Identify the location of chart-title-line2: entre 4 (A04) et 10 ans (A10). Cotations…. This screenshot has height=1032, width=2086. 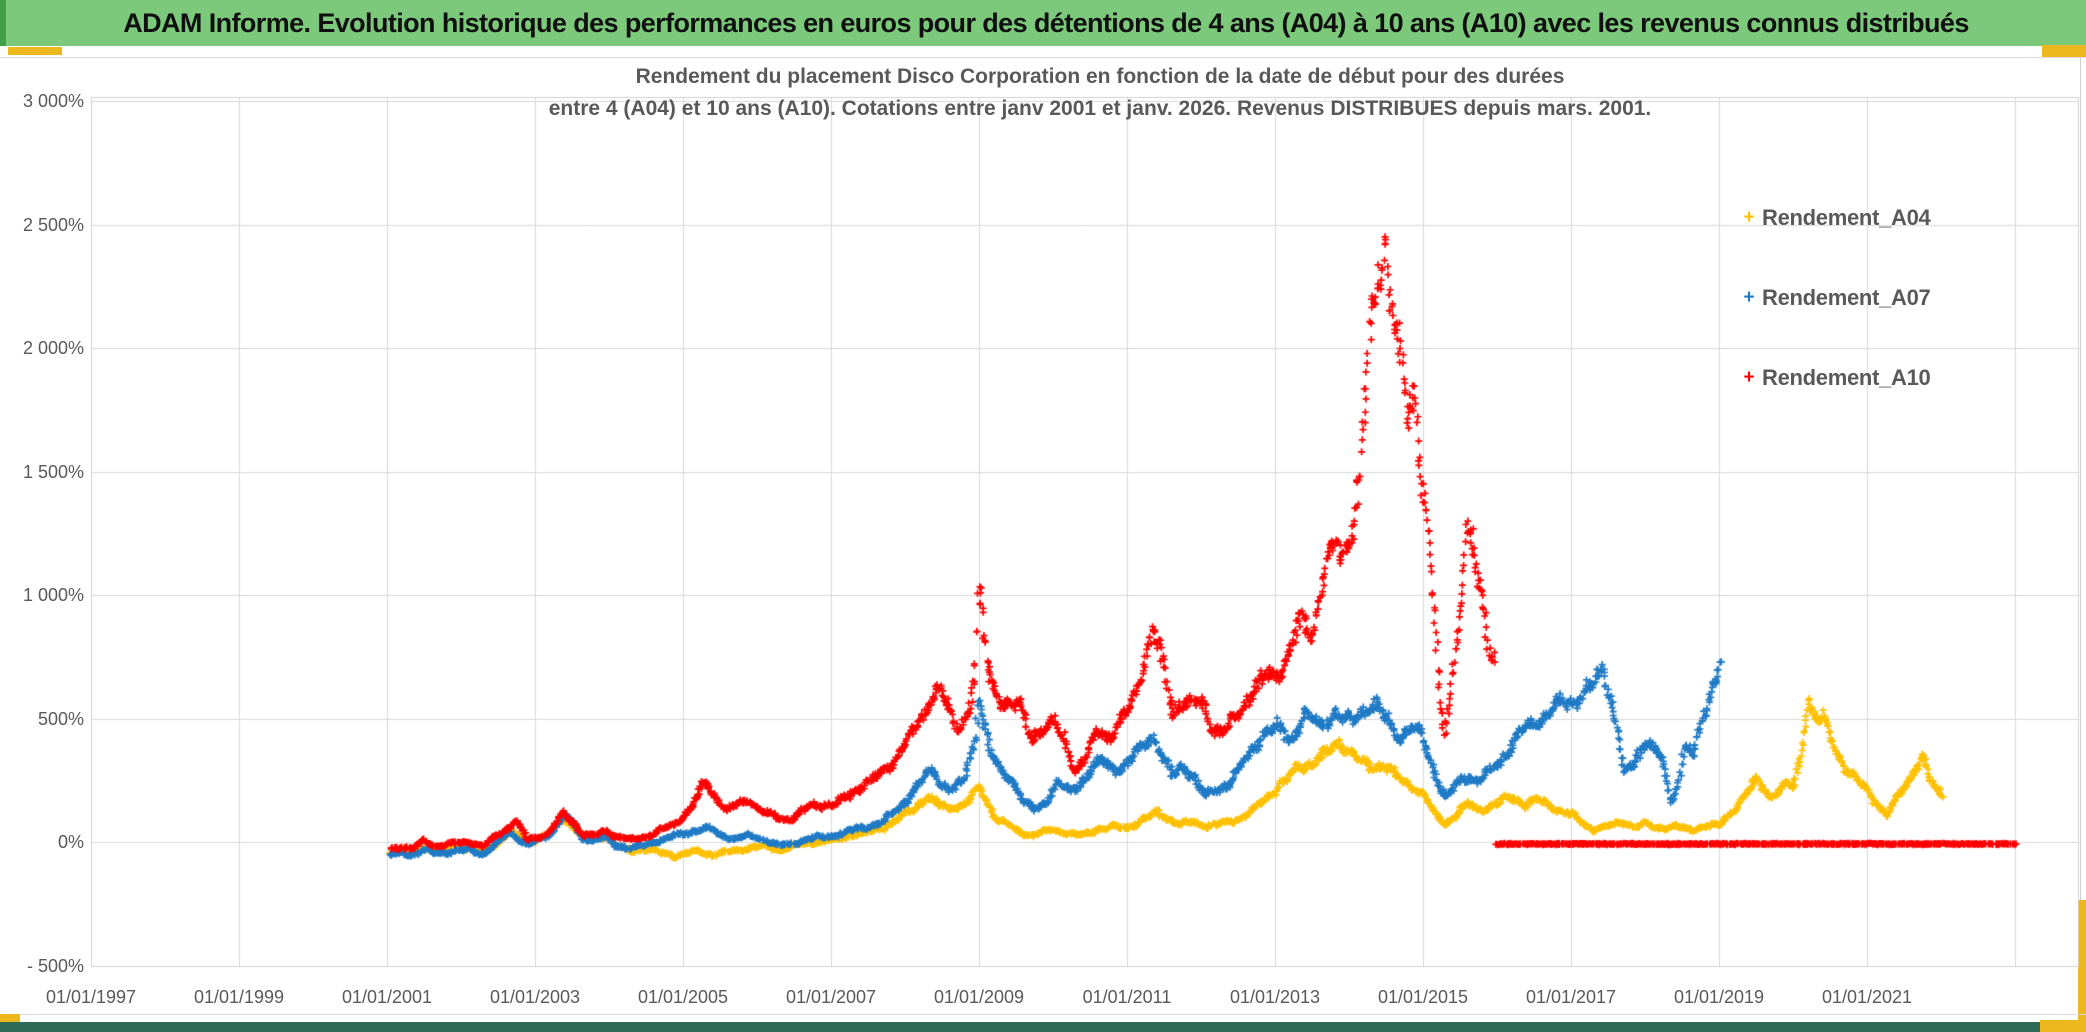
(1100, 108).